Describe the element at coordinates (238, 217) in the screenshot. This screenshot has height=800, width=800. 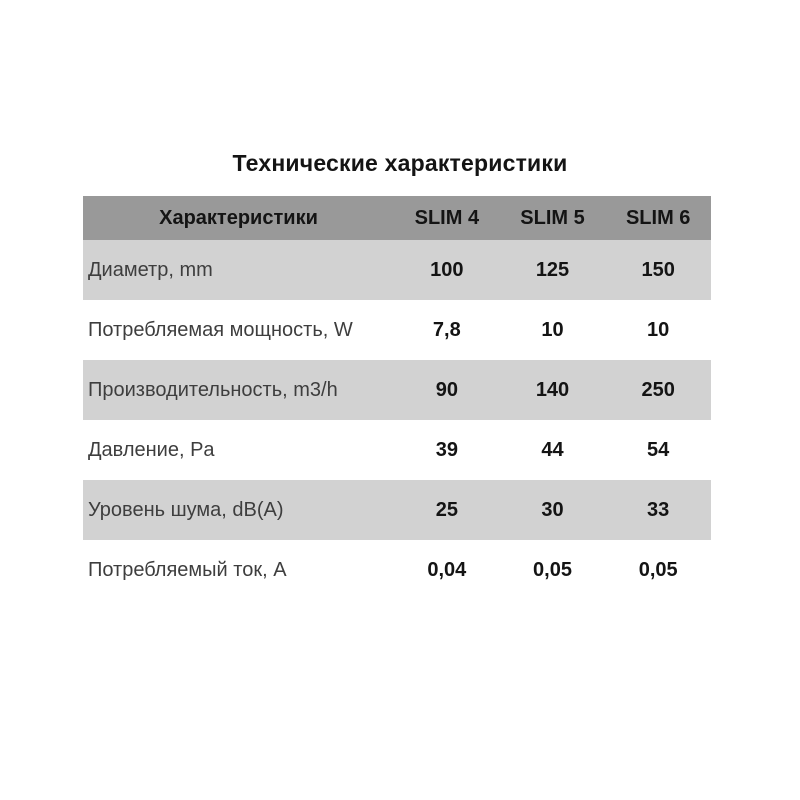
I see `header-cell-characteristics: Характеристики` at that location.